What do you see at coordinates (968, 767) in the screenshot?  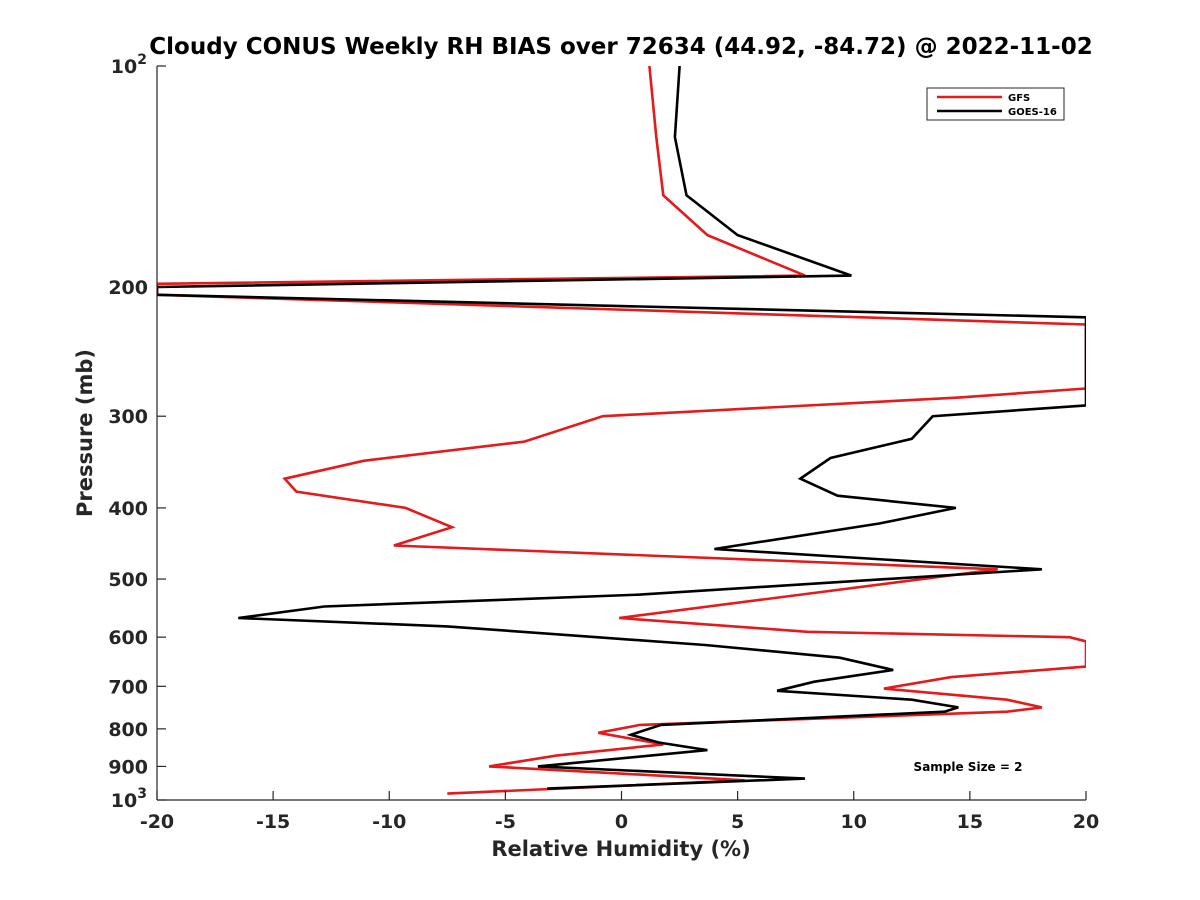 I see `sample-size-annotation: Sample Size = 2` at bounding box center [968, 767].